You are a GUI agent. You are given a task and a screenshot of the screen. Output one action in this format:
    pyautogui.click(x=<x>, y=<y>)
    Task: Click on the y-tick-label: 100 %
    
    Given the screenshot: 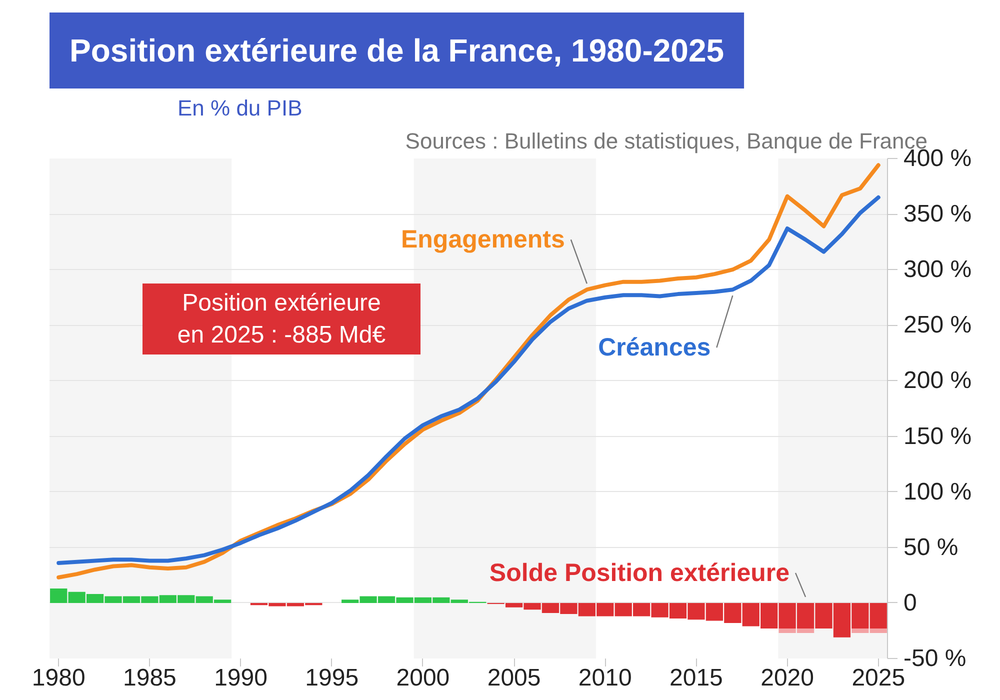 What is the action you would take?
    pyautogui.click(x=938, y=492)
    